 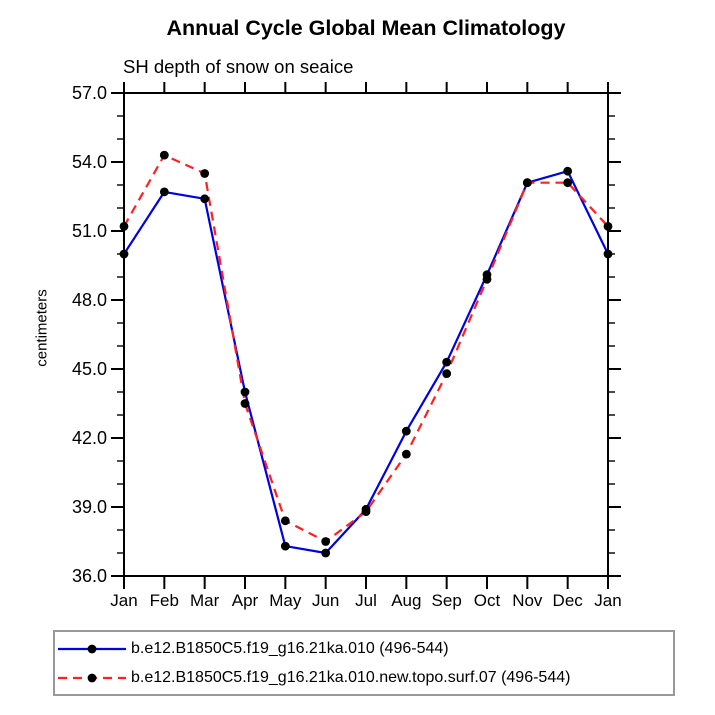 What do you see at coordinates (447, 600) in the screenshot?
I see `x-tick-label: Sep` at bounding box center [447, 600].